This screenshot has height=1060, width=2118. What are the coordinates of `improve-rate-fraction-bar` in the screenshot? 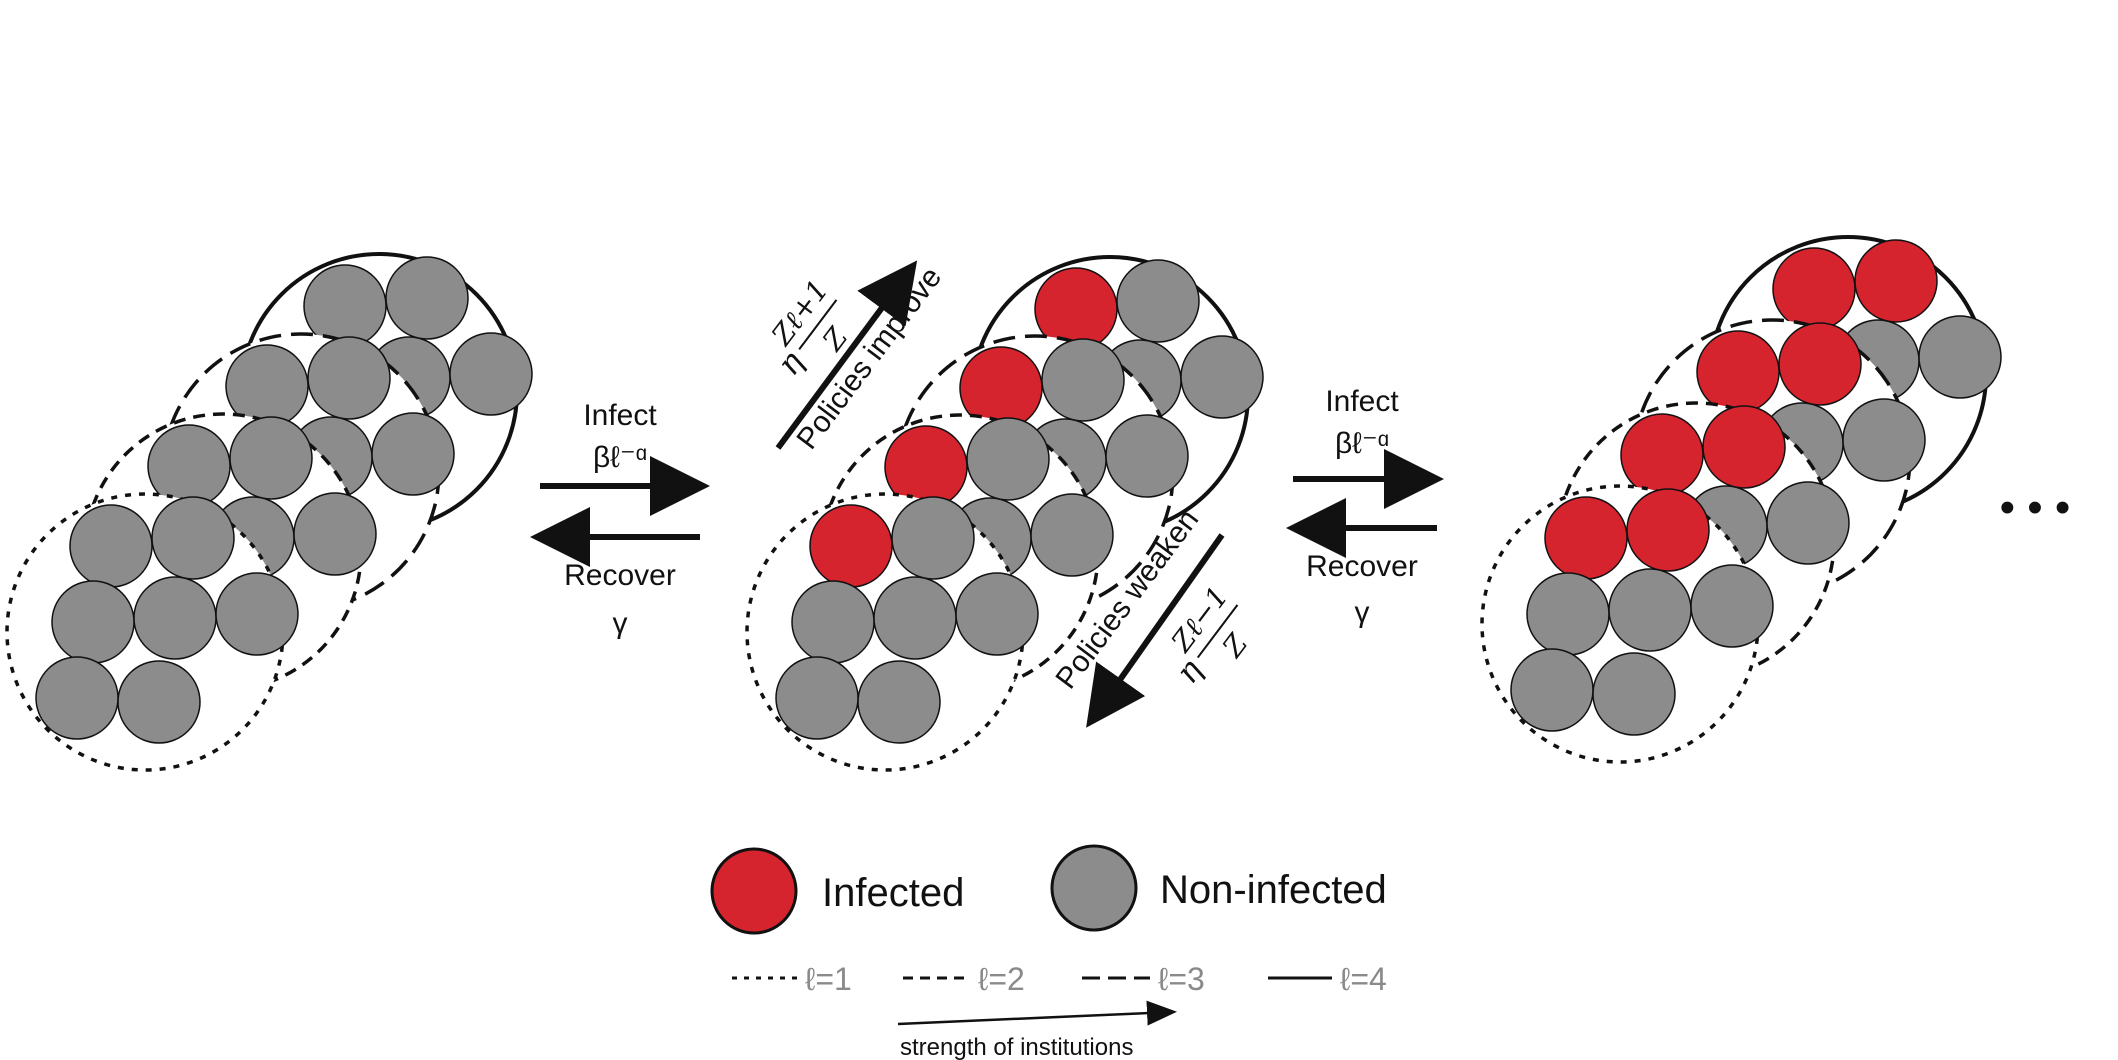 It's located at (818, 324).